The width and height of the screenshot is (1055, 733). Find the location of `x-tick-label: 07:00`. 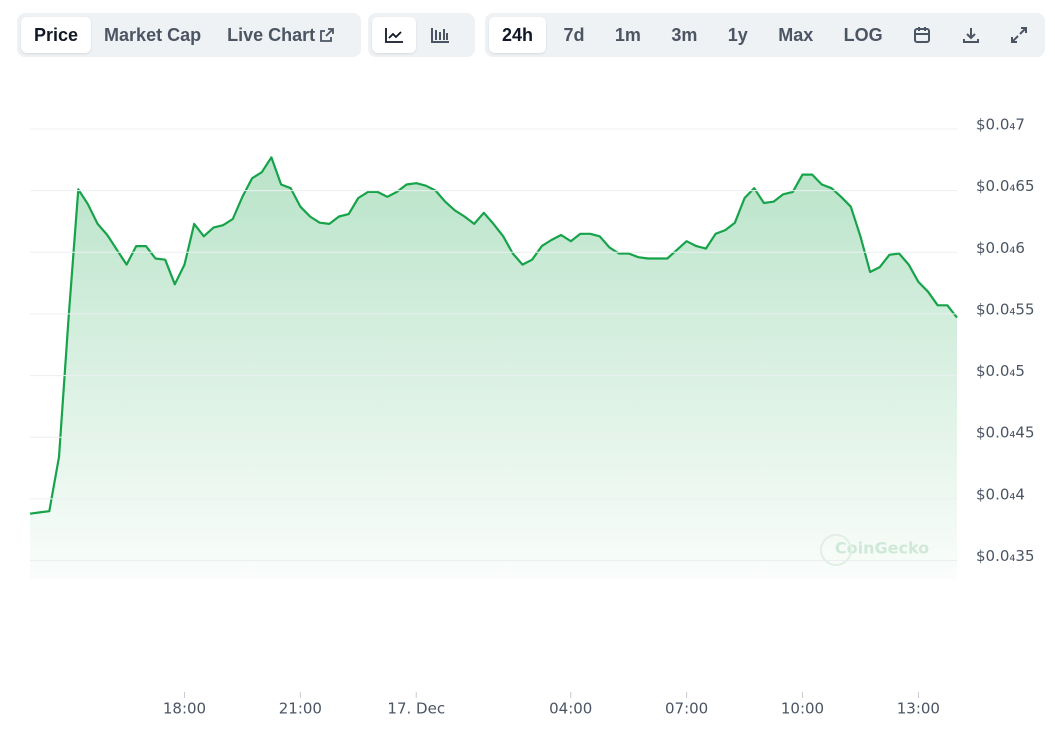

x-tick-label: 07:00 is located at coordinates (686, 709).